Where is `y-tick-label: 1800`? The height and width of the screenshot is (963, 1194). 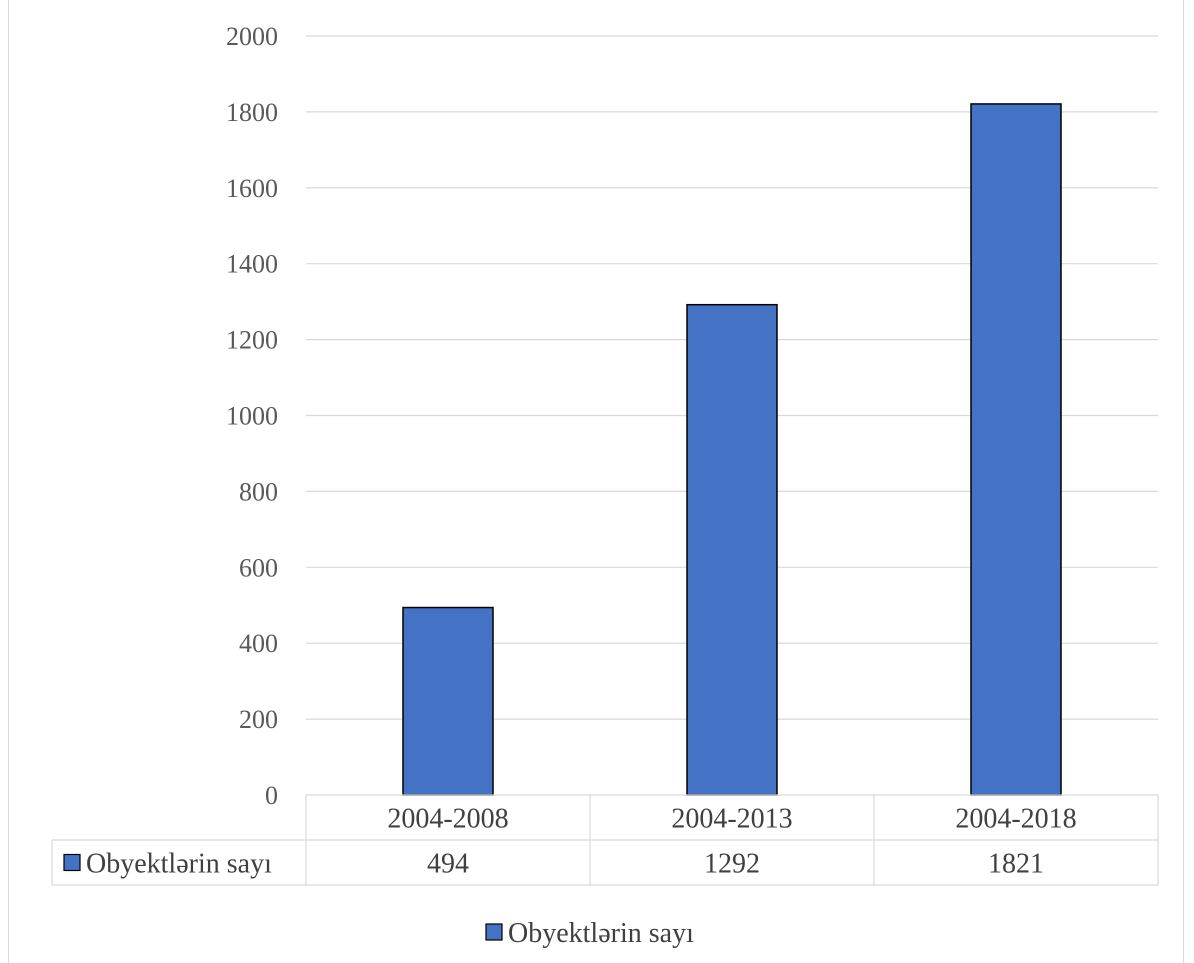
y-tick-label: 1800 is located at coordinates (252, 112).